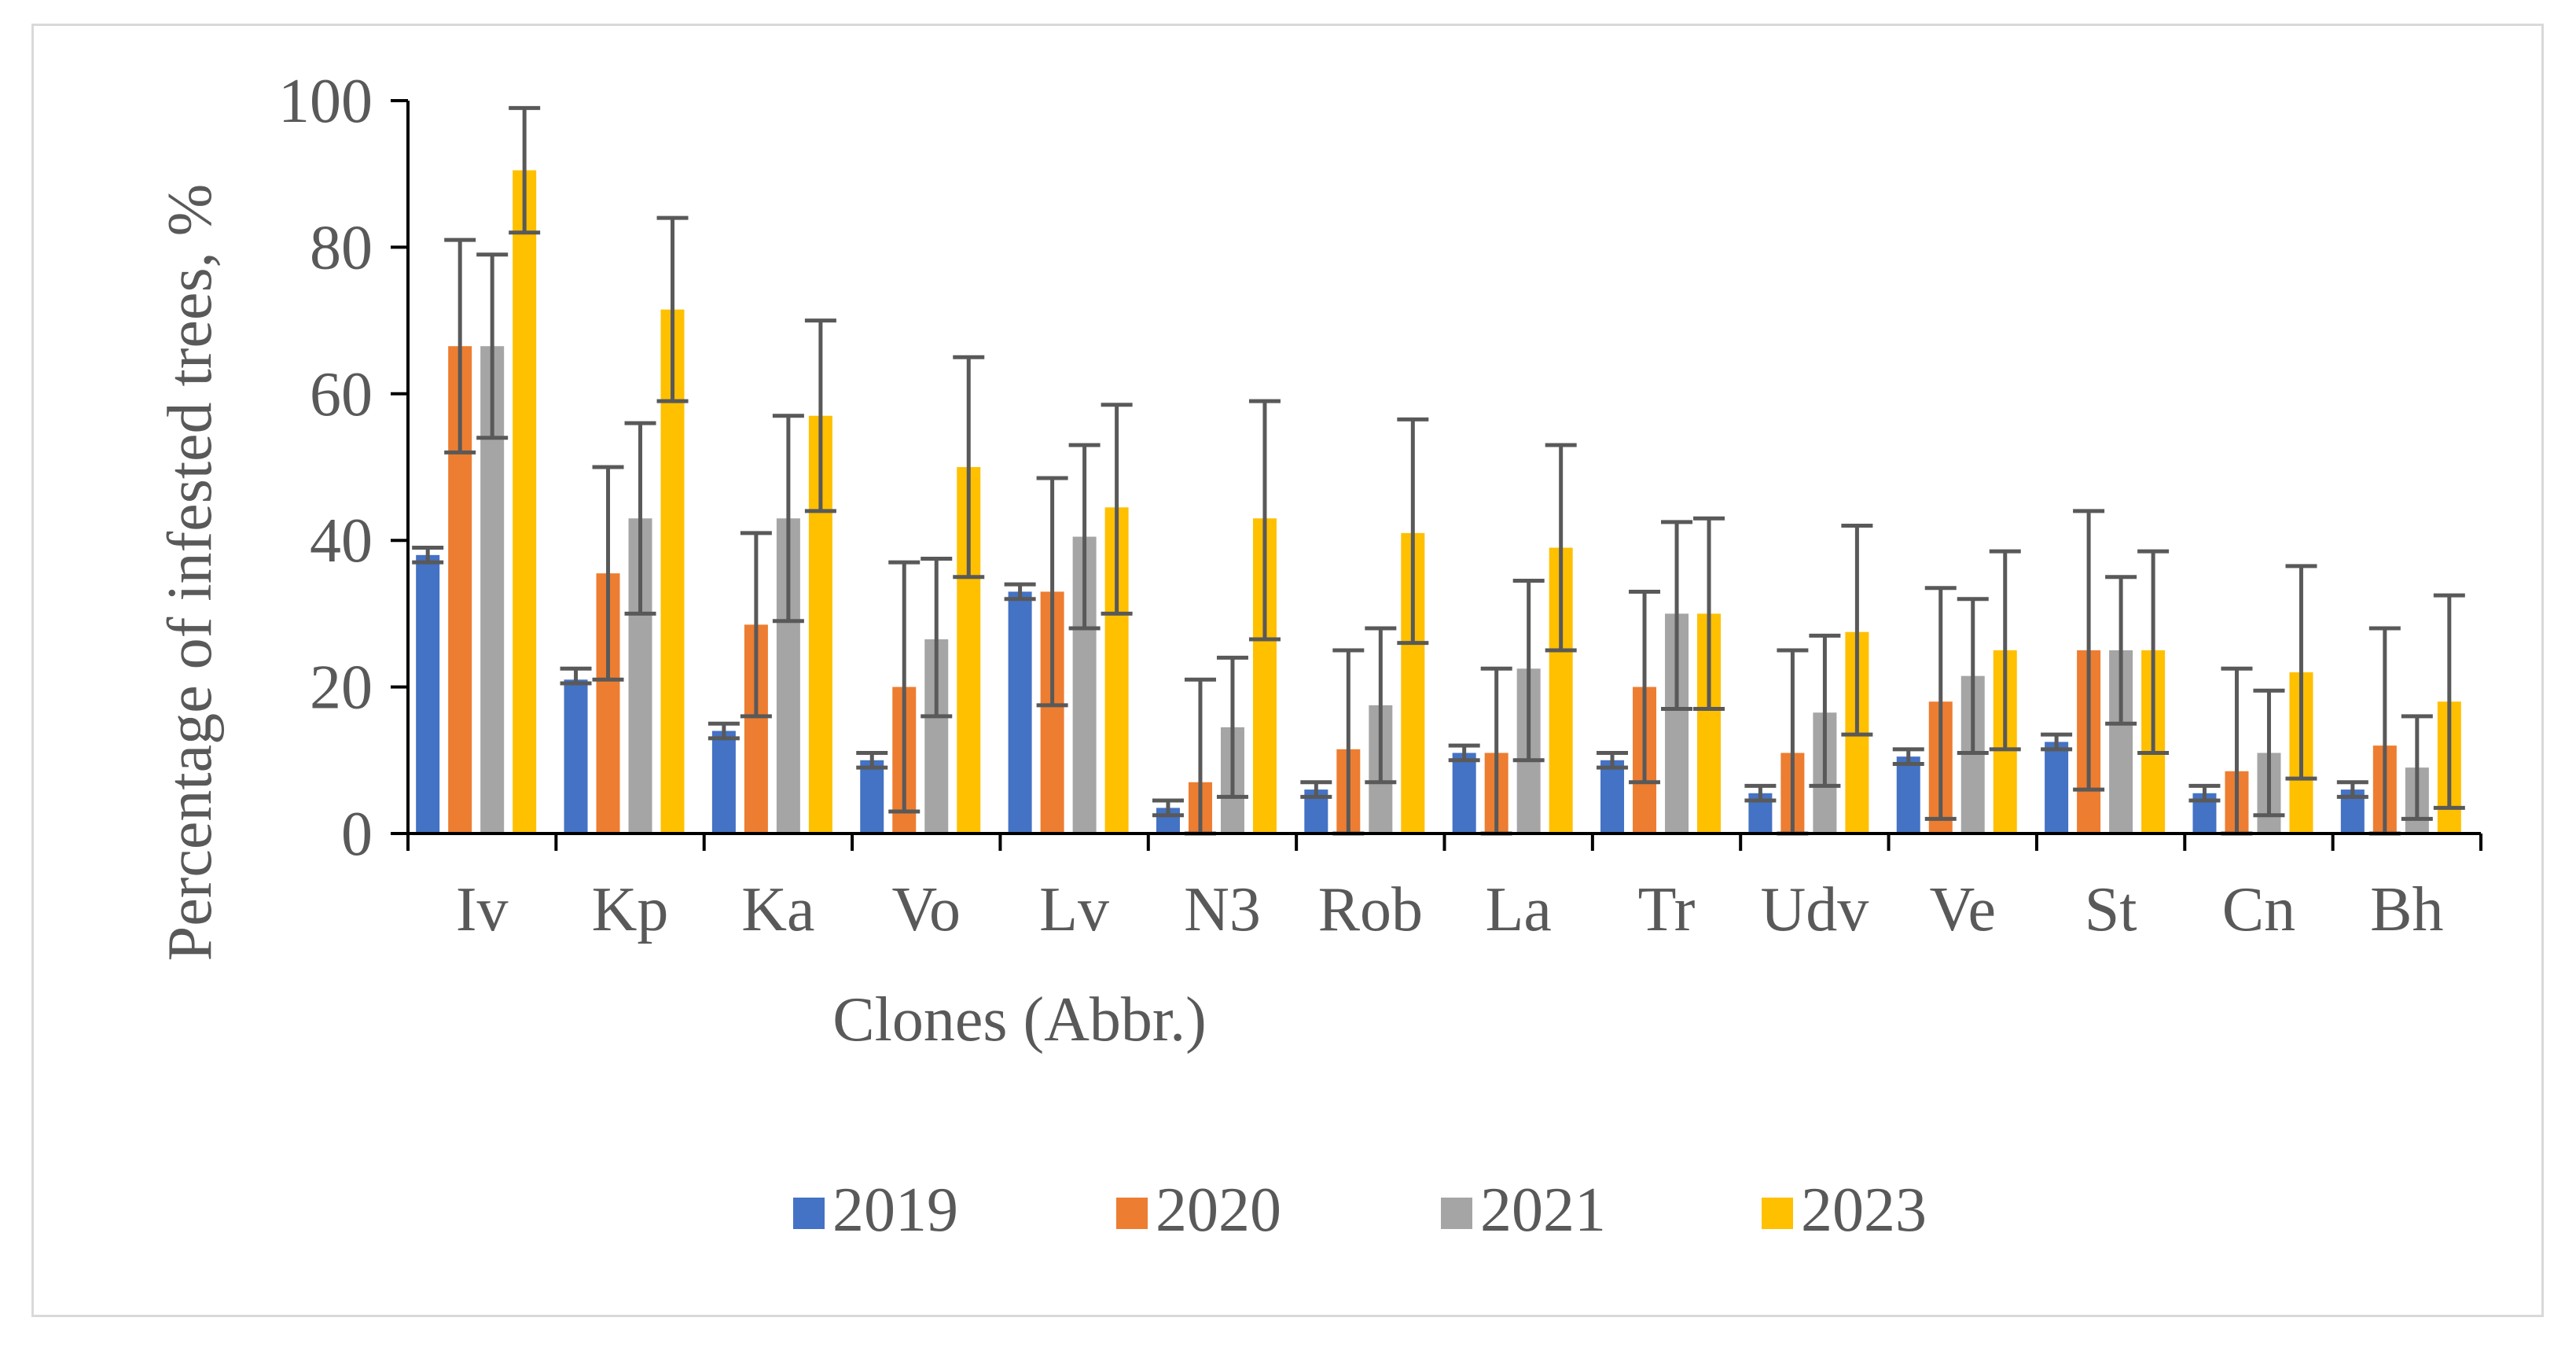 This screenshot has height=1347, width=2576. I want to click on error-bar-2020-Ka, so click(756, 625).